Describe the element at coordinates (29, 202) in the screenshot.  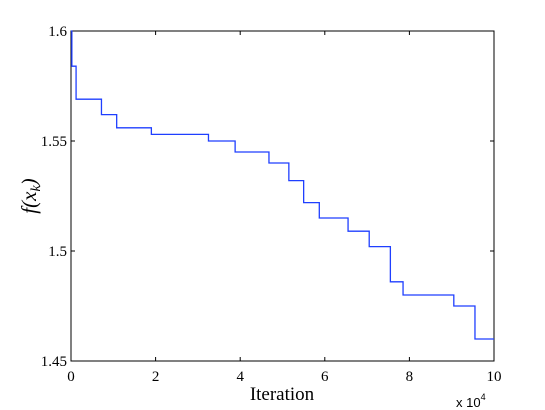
I see `y-axis-label-prefix: f(x` at that location.